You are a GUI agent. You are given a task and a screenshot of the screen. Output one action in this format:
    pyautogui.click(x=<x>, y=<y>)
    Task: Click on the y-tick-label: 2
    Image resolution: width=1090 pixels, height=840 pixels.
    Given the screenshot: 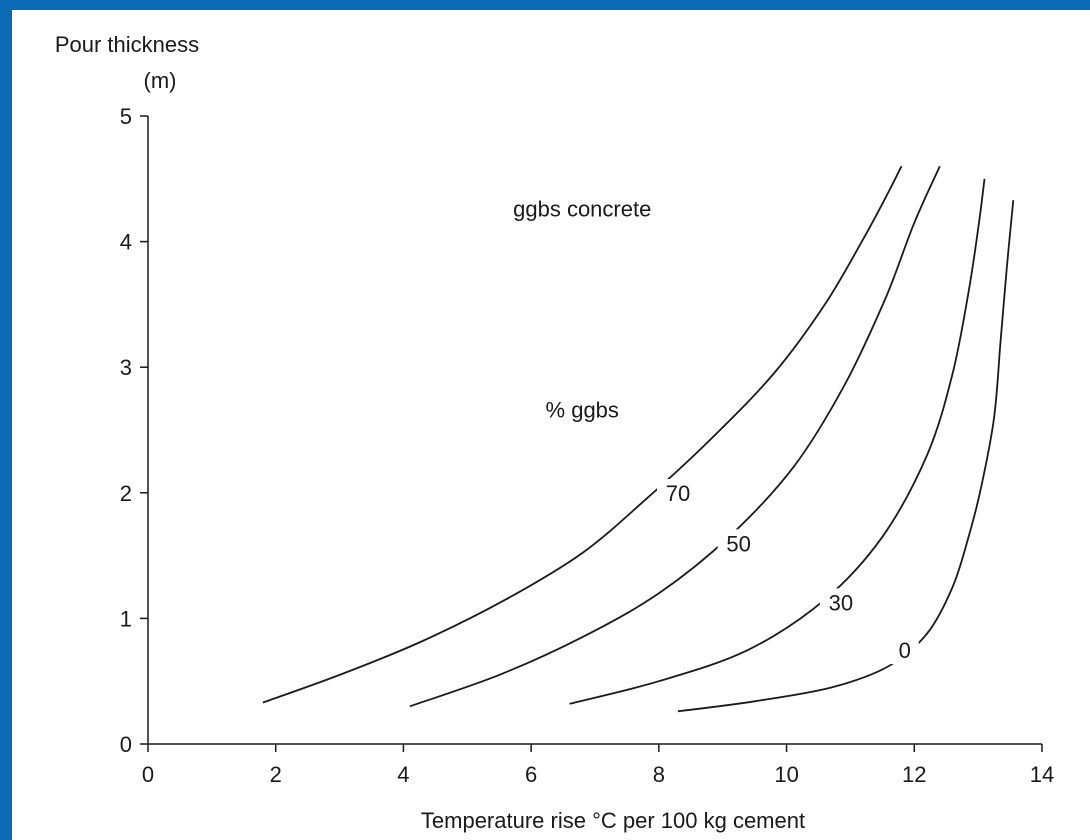 What is the action you would take?
    pyautogui.click(x=126, y=493)
    